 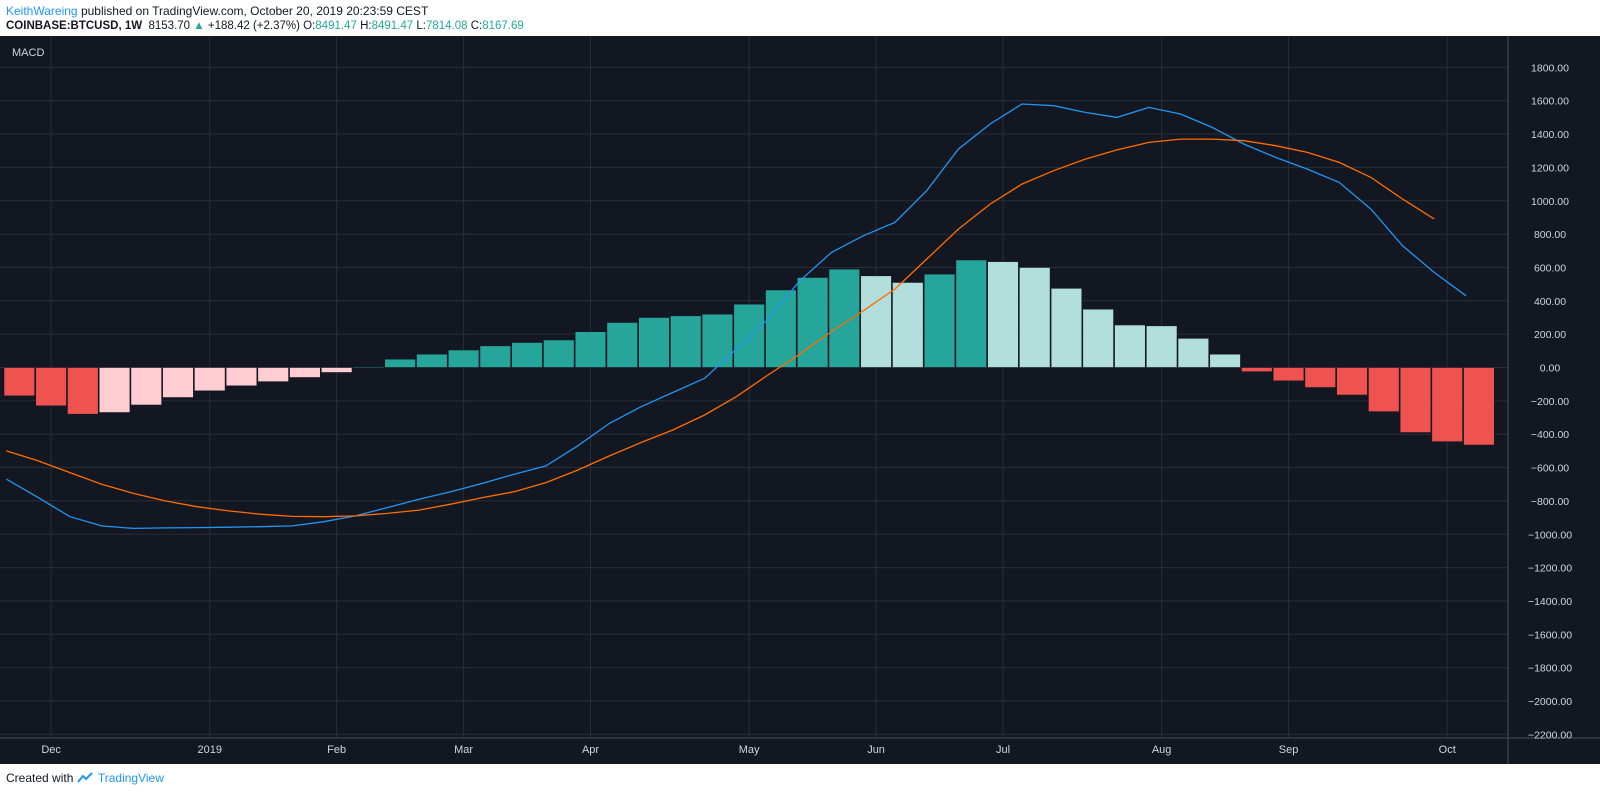 I want to click on price-axis-label: −200.00, so click(x=1550, y=402).